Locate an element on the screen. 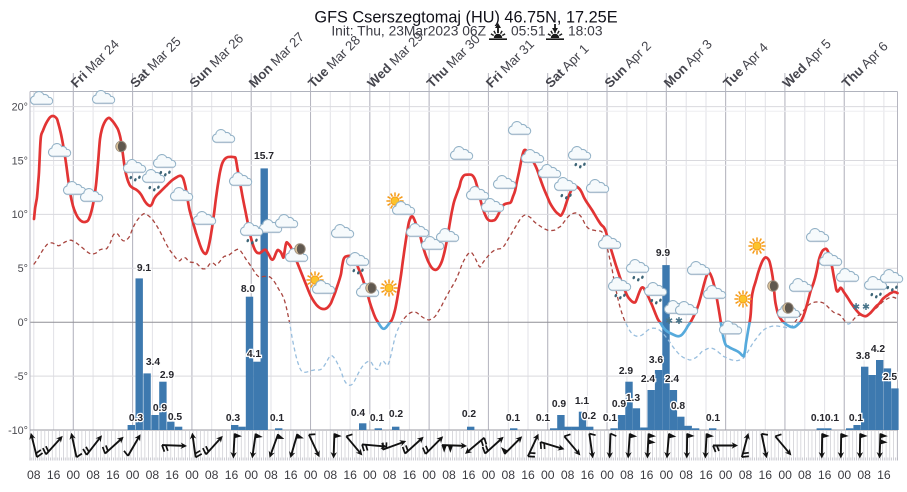 The image size is (907, 492). svg-text: 0.5 is located at coordinates (175, 417).